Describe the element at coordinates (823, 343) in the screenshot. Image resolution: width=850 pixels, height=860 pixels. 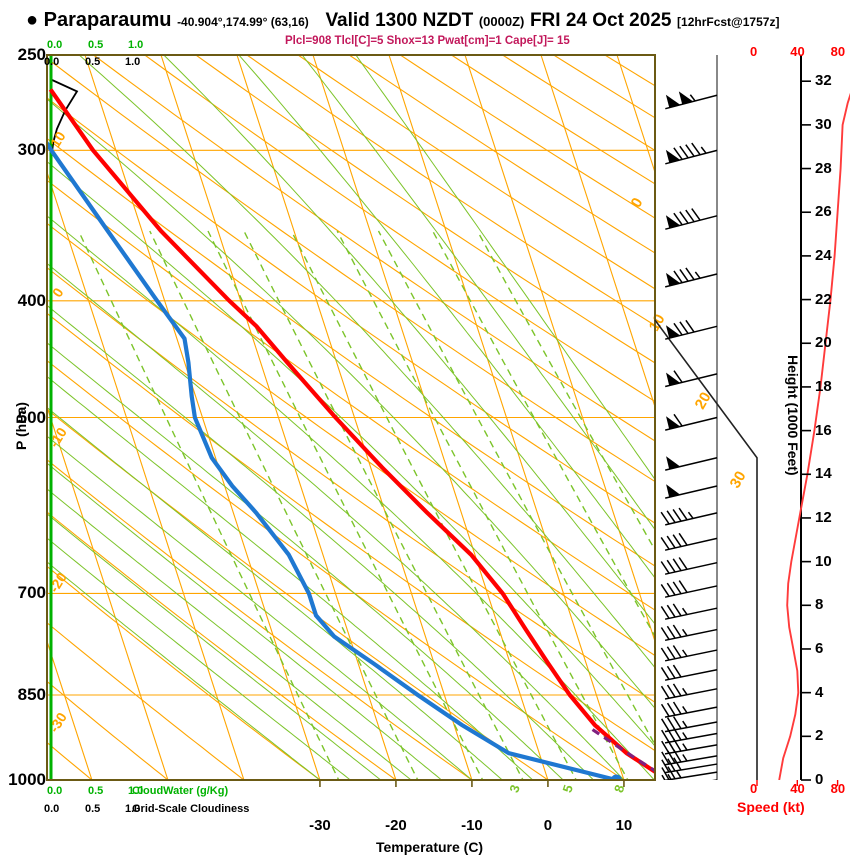
I see `height-tick-20: 20` at that location.